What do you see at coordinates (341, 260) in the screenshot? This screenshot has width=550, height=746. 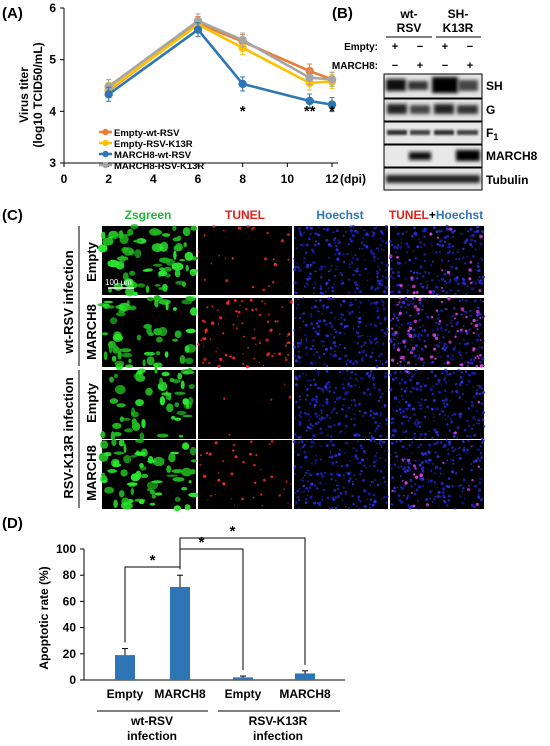 I see `micrograph-cell` at bounding box center [341, 260].